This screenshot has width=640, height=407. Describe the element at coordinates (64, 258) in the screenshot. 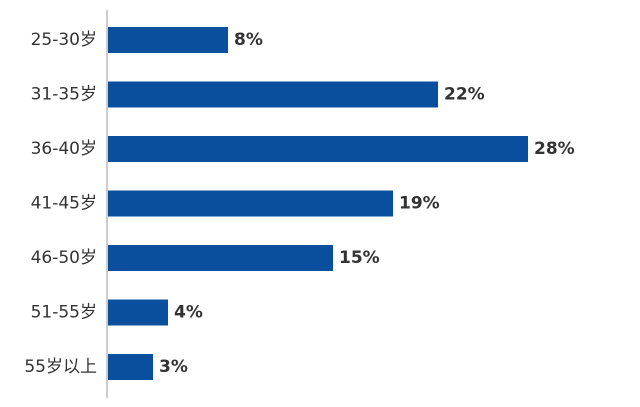

I see `category-label-4: 46-50岁` at that location.